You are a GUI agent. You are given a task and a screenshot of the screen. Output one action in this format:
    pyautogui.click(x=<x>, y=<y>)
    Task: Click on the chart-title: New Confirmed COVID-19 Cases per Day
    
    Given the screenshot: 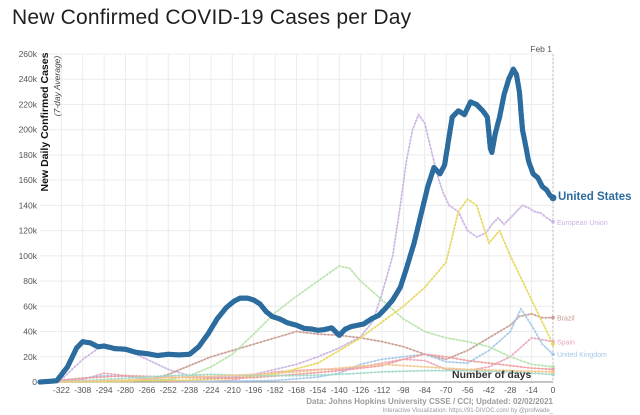 What is the action you would take?
    pyautogui.click(x=212, y=17)
    